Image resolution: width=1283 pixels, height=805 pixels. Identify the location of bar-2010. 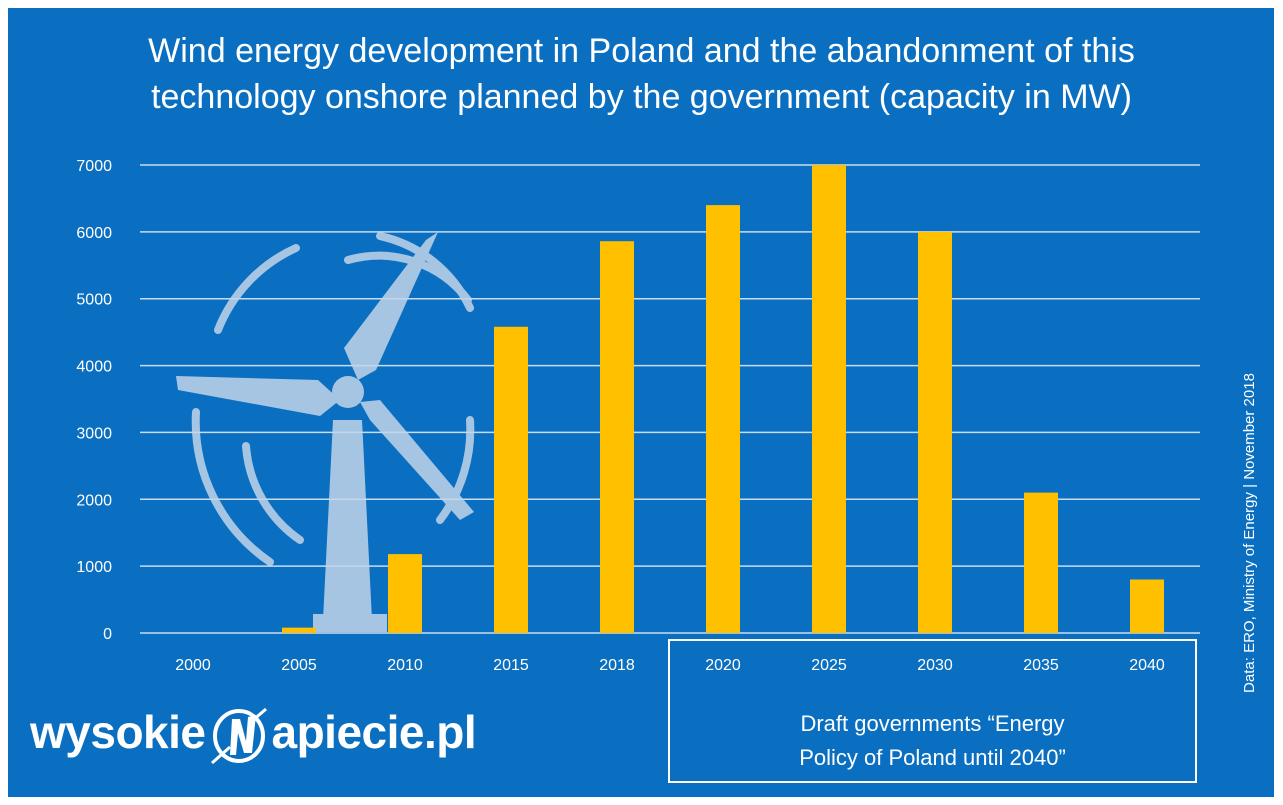
(405, 593).